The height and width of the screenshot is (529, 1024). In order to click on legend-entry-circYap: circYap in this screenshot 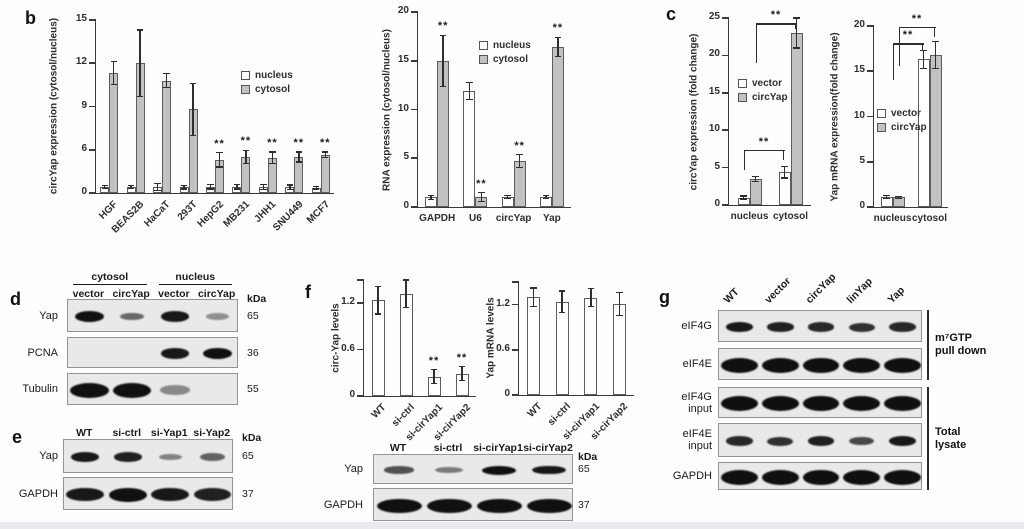, I will do `click(902, 127)`.